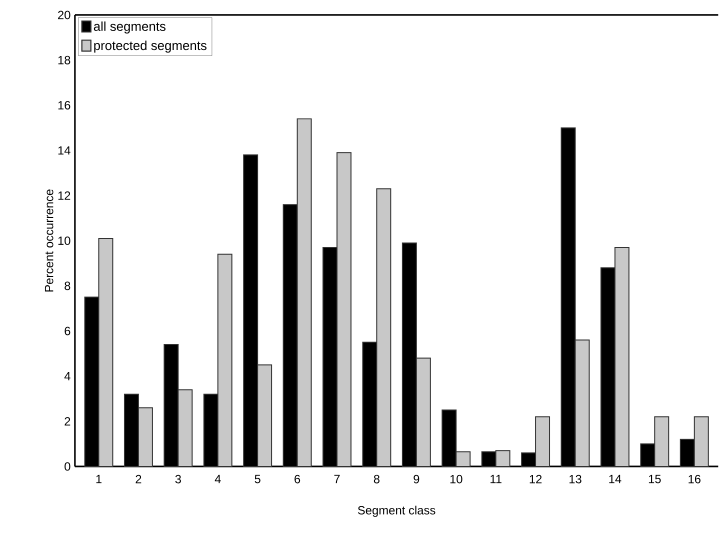  I want to click on x-tick-label: 3, so click(178, 479).